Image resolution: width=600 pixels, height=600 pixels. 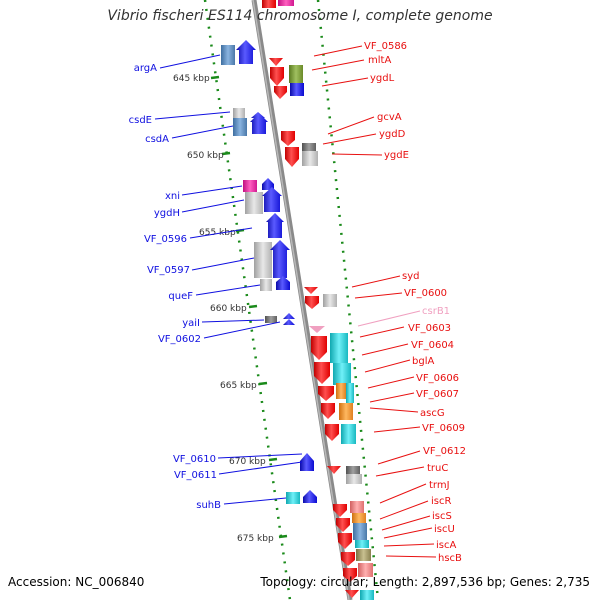 I want to click on gene-label-gcvA: gcvA, so click(x=389, y=117).